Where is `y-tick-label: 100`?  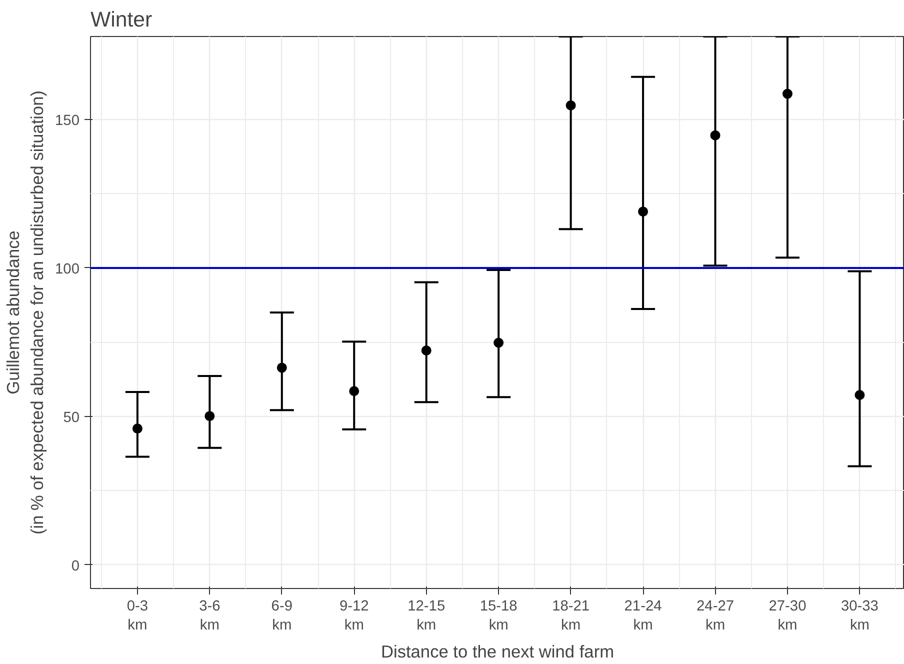
y-tick-label: 100 is located at coordinates (67, 269).